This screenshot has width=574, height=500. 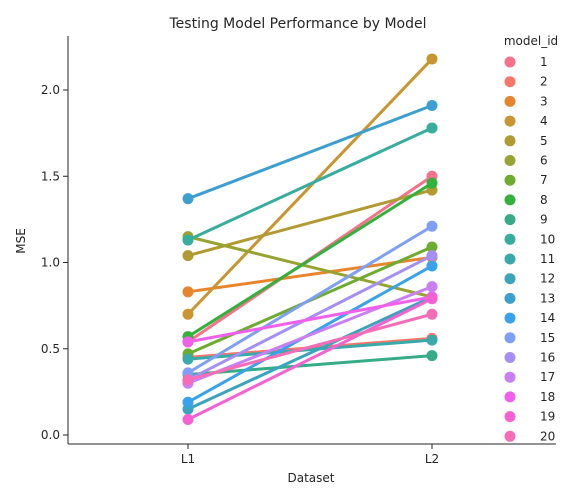 I want to click on legend-label: 9, so click(x=544, y=220).